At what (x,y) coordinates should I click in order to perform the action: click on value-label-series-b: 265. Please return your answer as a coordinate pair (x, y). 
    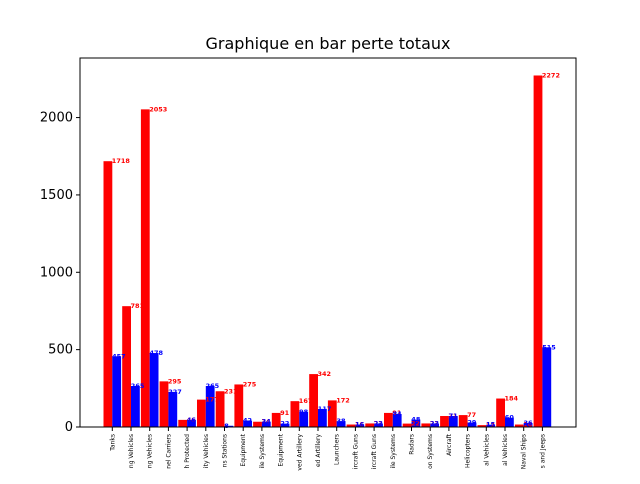
    Looking at the image, I should click on (213, 386).